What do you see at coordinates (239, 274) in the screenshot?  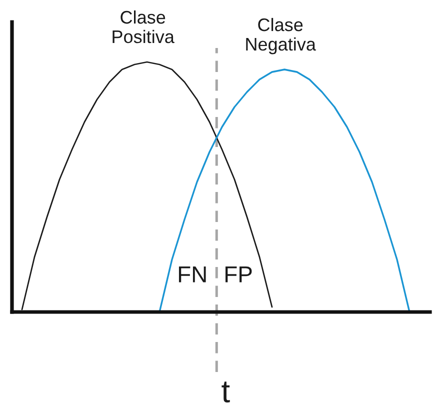 I see `annotation: FP` at bounding box center [239, 274].